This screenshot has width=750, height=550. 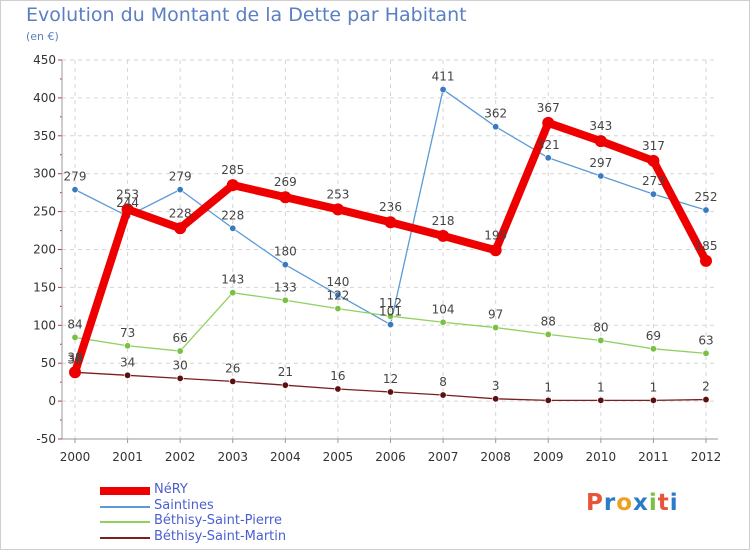 What do you see at coordinates (232, 368) in the screenshot?
I see `data-label-bethisy-saint-martin: 26` at bounding box center [232, 368].